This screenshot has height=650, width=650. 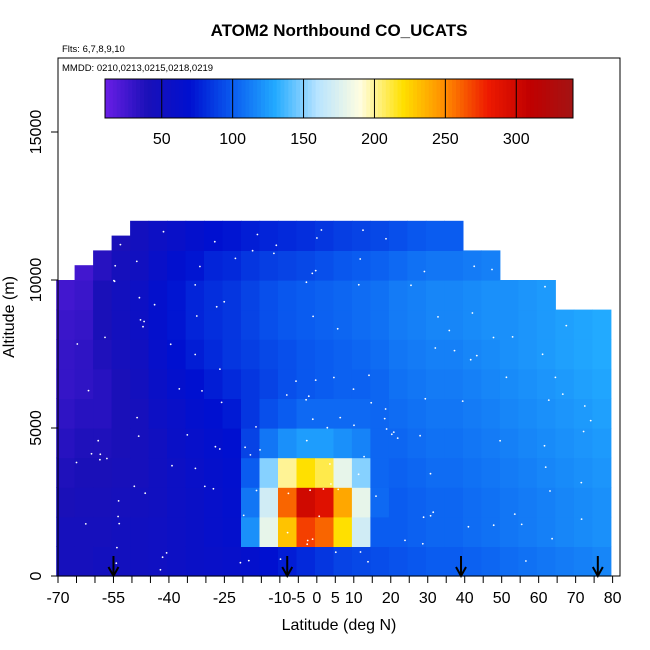 What do you see at coordinates (335, 598) in the screenshot?
I see `x-tick-label: 5` at bounding box center [335, 598].